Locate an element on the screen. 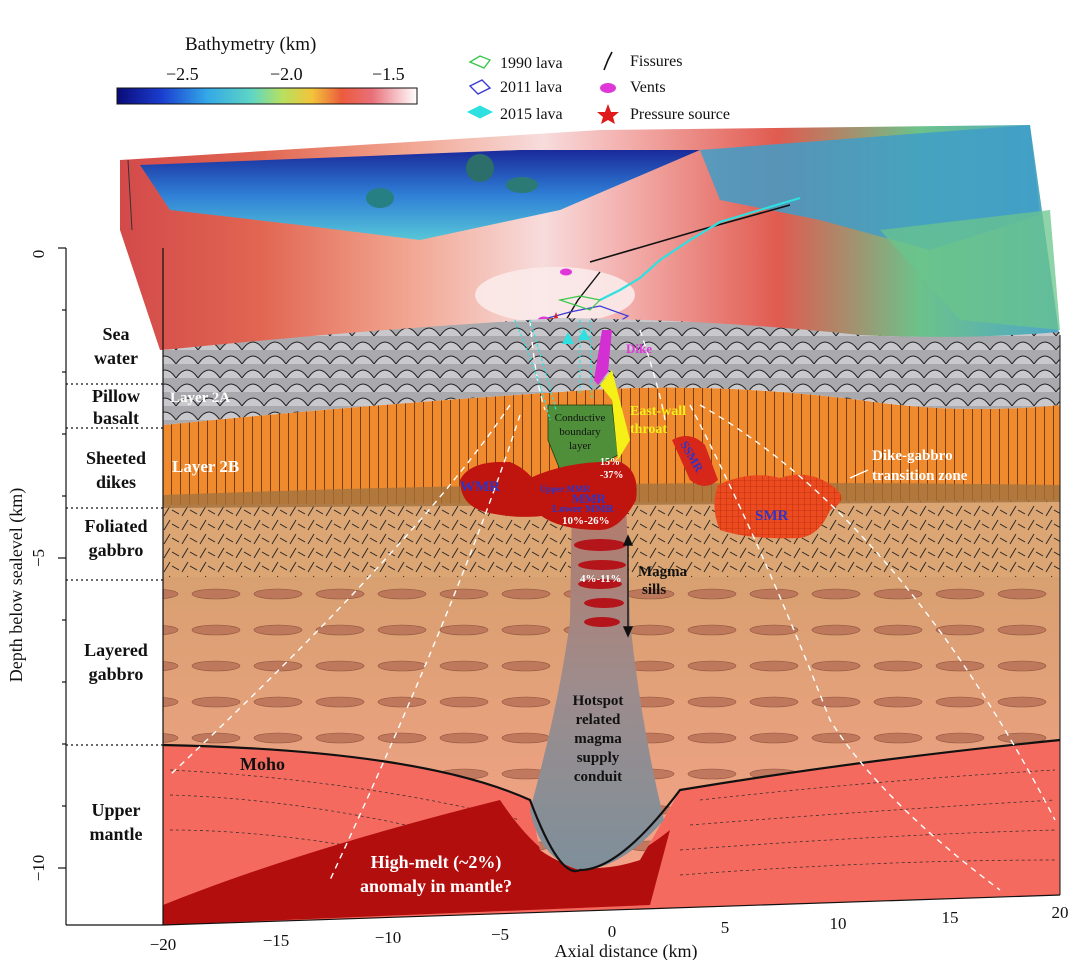  depth-axis is located at coordinates (62, 586).